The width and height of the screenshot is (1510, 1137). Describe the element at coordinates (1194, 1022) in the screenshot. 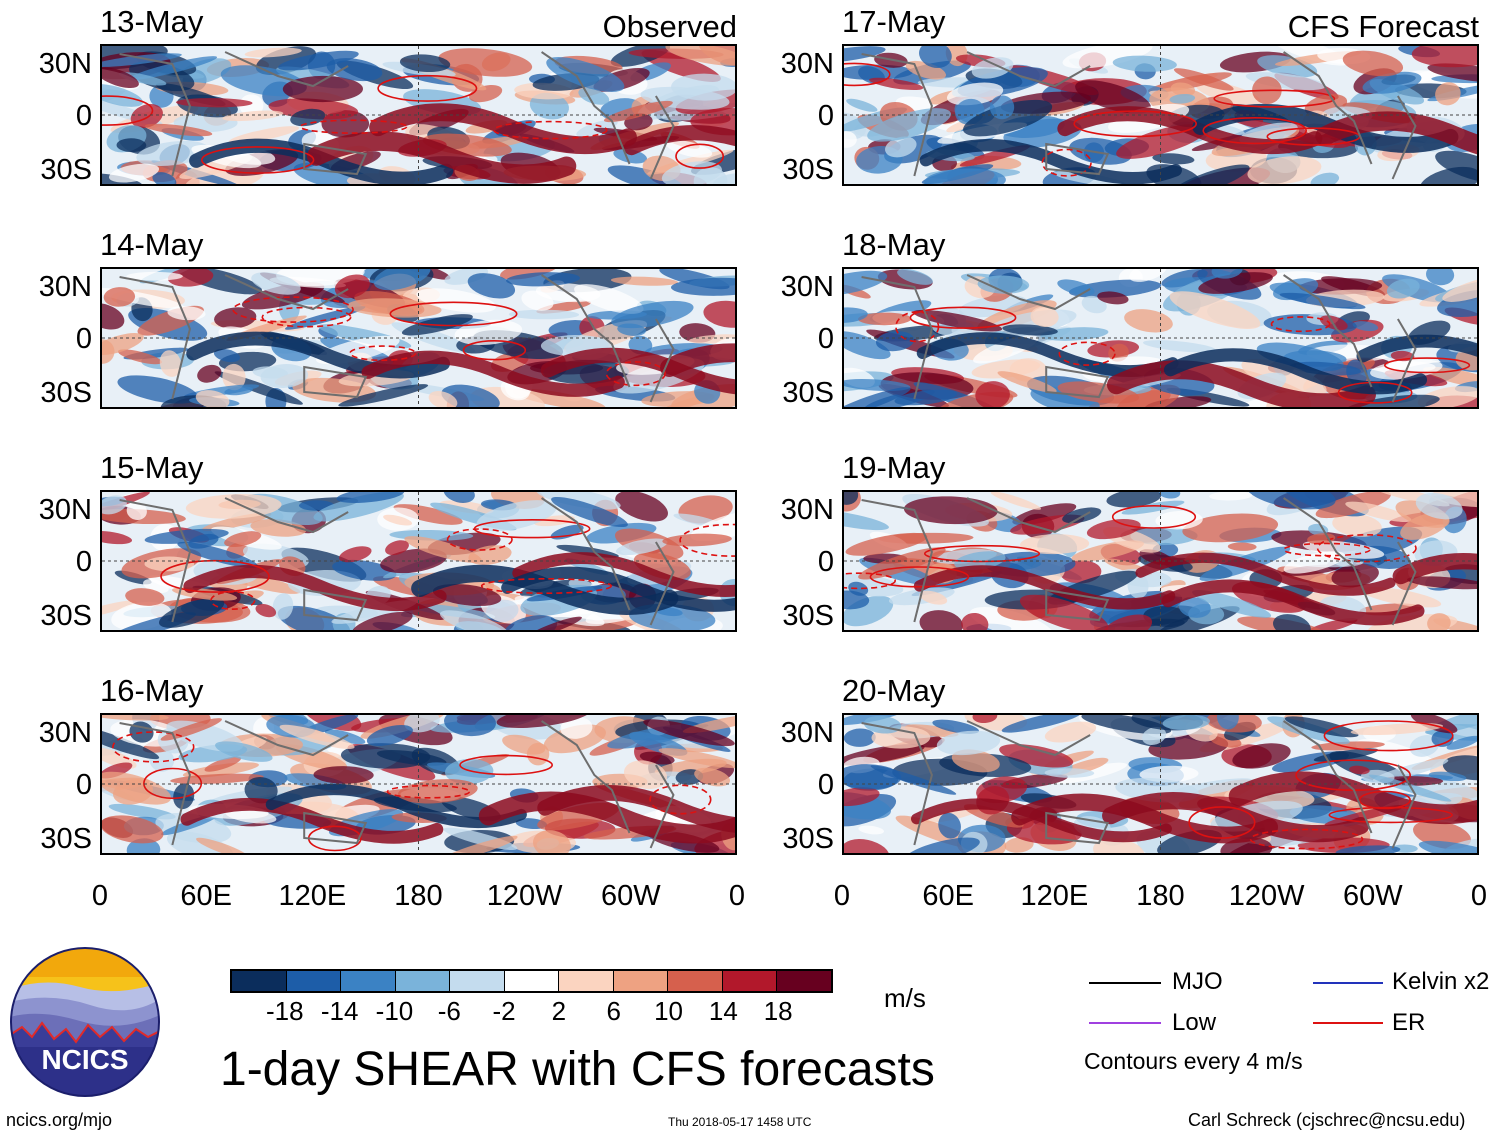

I see `legend-low-label: Low` at that location.